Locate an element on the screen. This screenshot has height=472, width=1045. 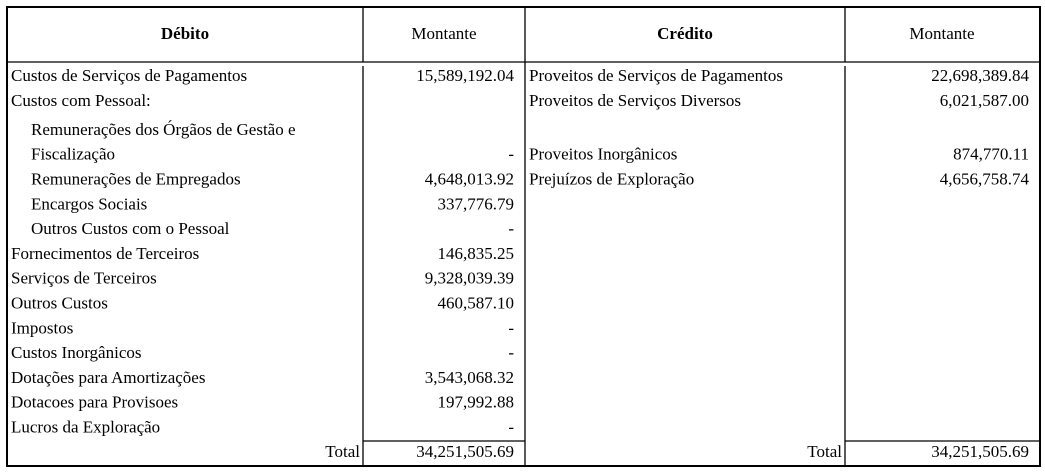
debit-label: Serviços de Terceiros is located at coordinates (84, 278).